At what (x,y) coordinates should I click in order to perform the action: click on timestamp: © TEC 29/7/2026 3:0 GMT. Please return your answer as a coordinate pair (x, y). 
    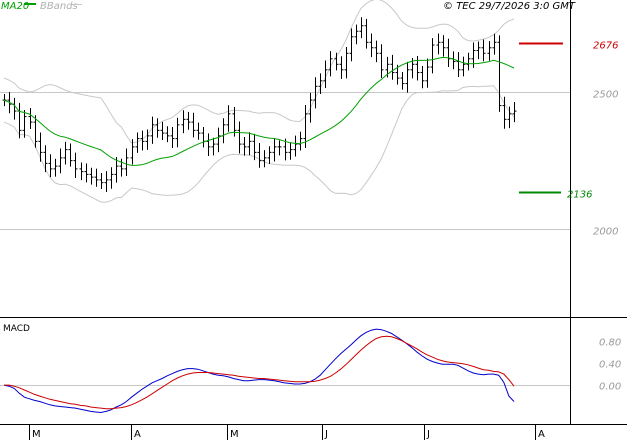
    Looking at the image, I should click on (509, 6).